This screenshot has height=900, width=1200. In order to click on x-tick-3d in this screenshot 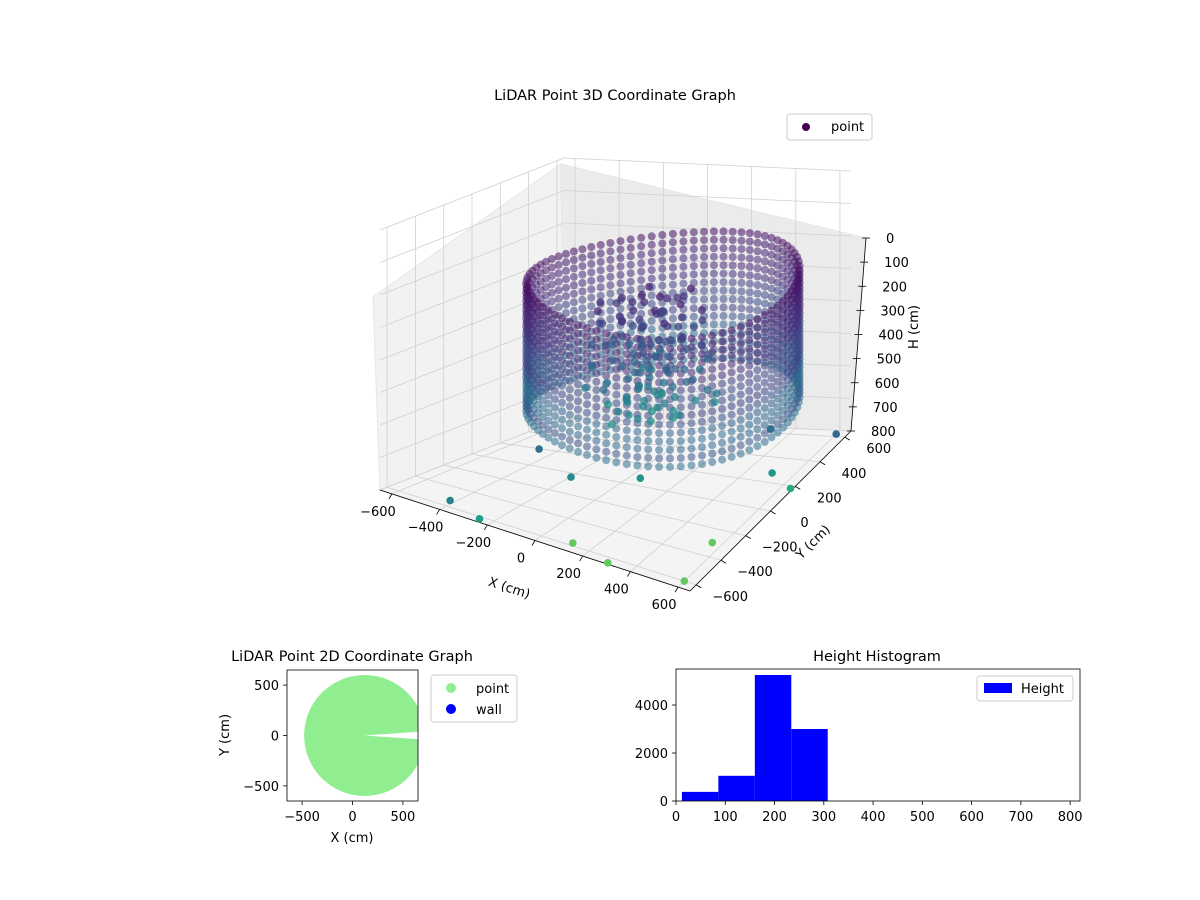, I will do `click(438, 512)`.